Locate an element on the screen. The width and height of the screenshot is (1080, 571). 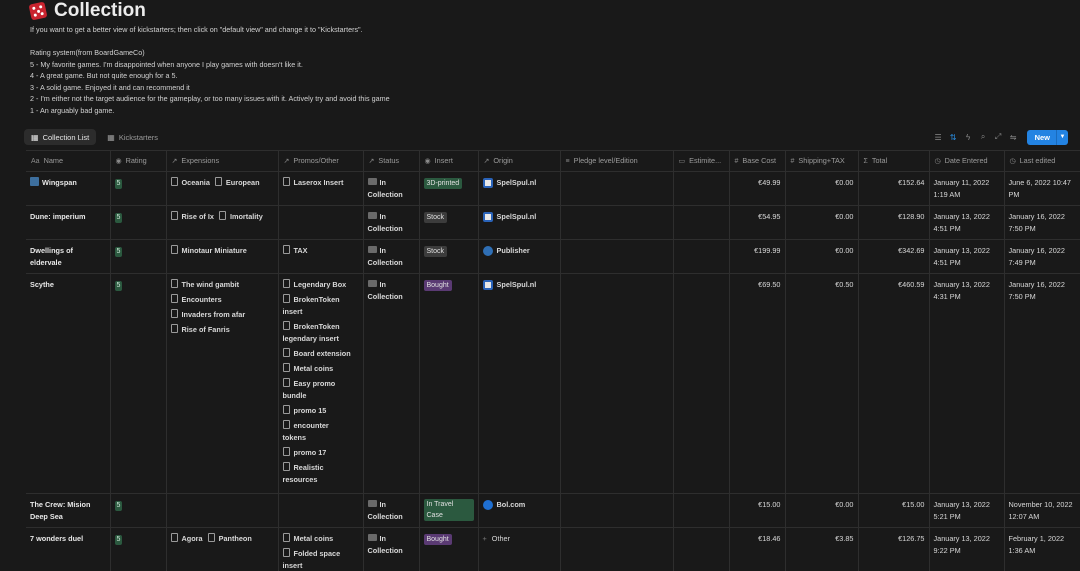
filter-icon: ☰ is located at coordinates (938, 137).